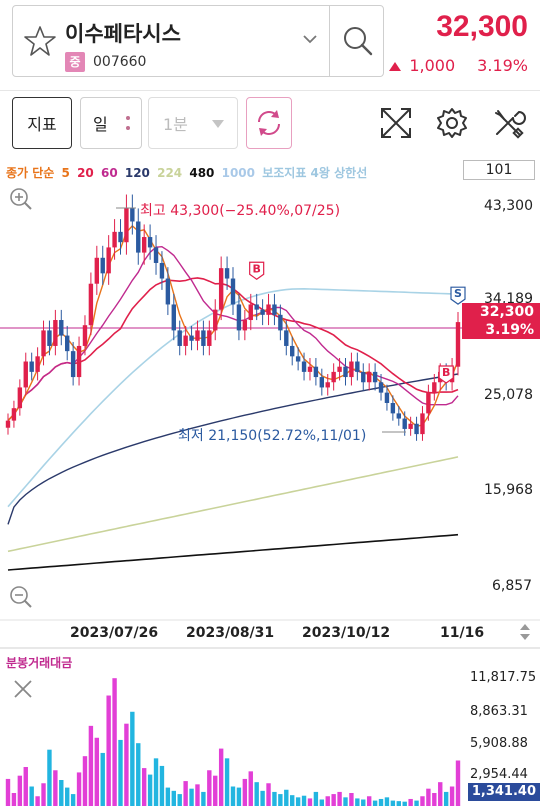 This screenshot has width=540, height=808. Describe the element at coordinates (128, 123) in the screenshot. I see `more-dots-icon` at that location.